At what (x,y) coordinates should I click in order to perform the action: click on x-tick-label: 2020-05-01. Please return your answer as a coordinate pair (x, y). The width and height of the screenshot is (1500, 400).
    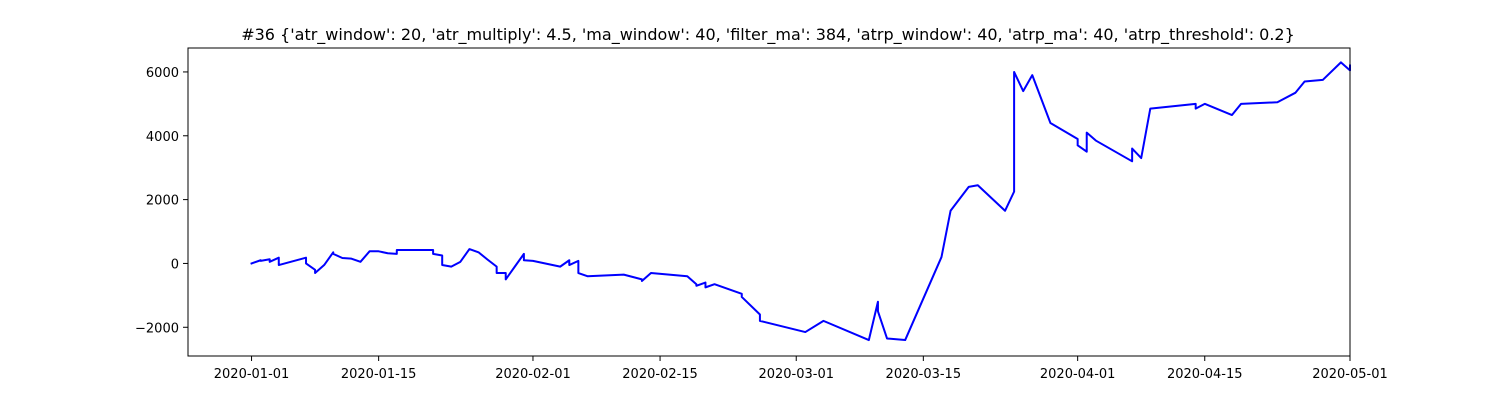
    Looking at the image, I should click on (1350, 374).